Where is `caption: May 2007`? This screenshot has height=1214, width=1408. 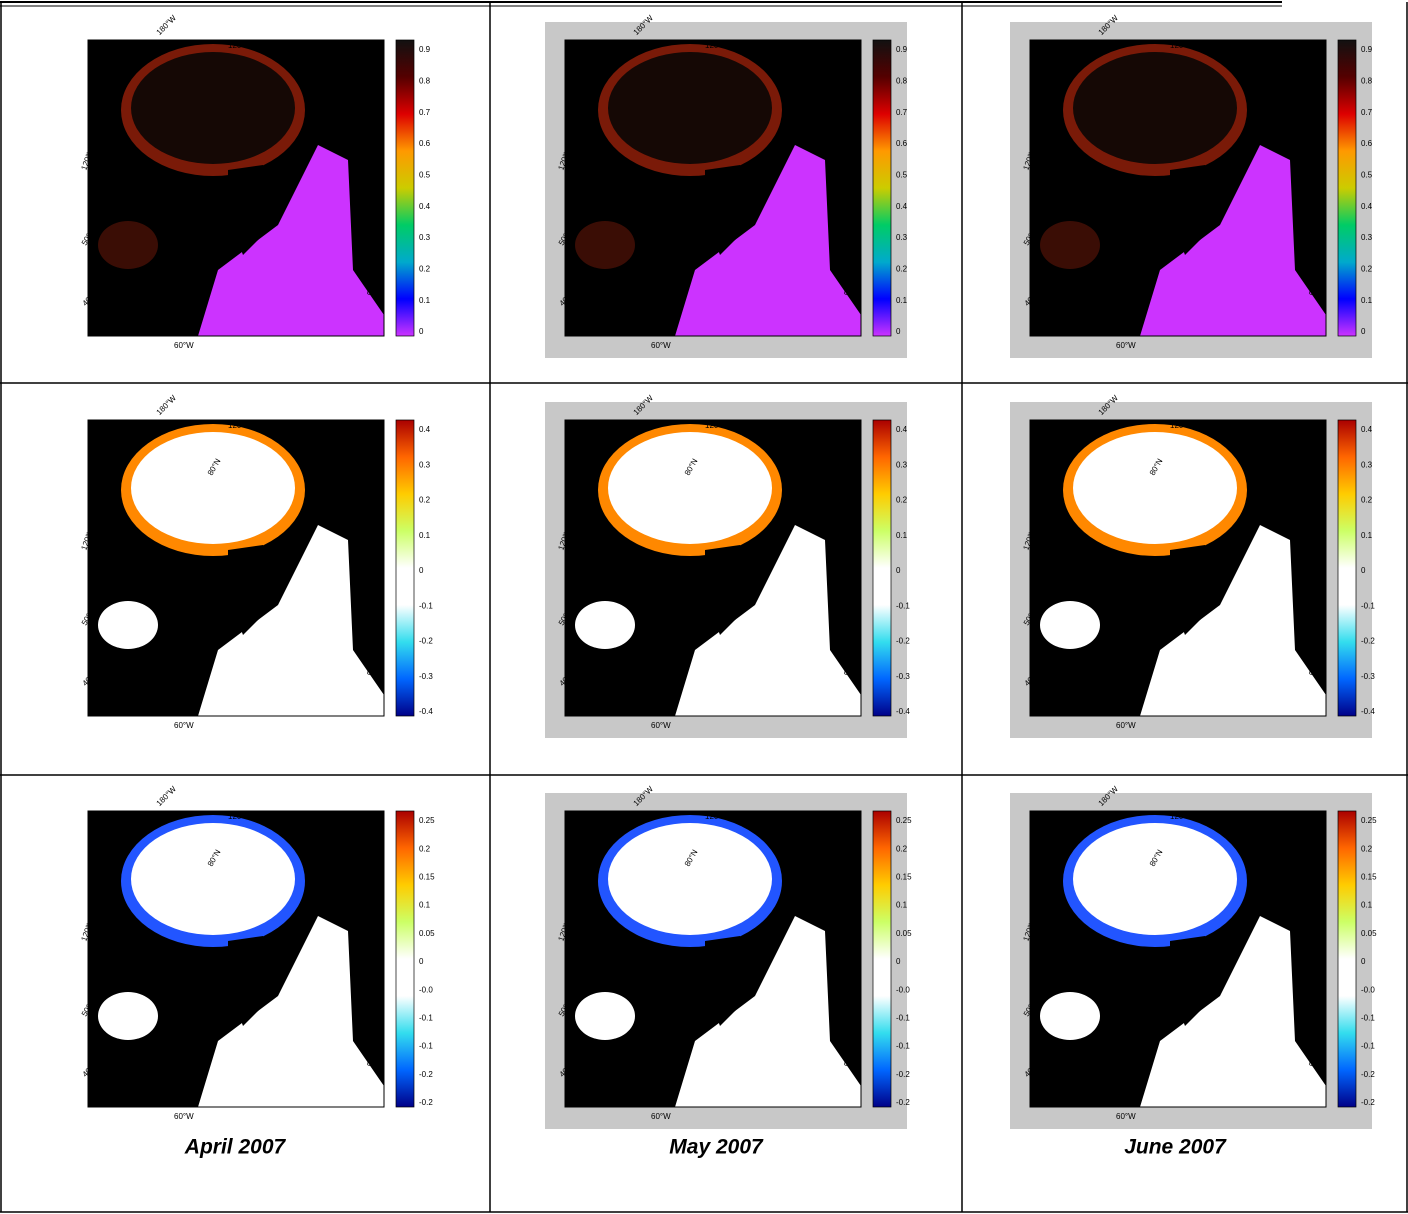
caption: May 2007 is located at coordinates (716, 1147).